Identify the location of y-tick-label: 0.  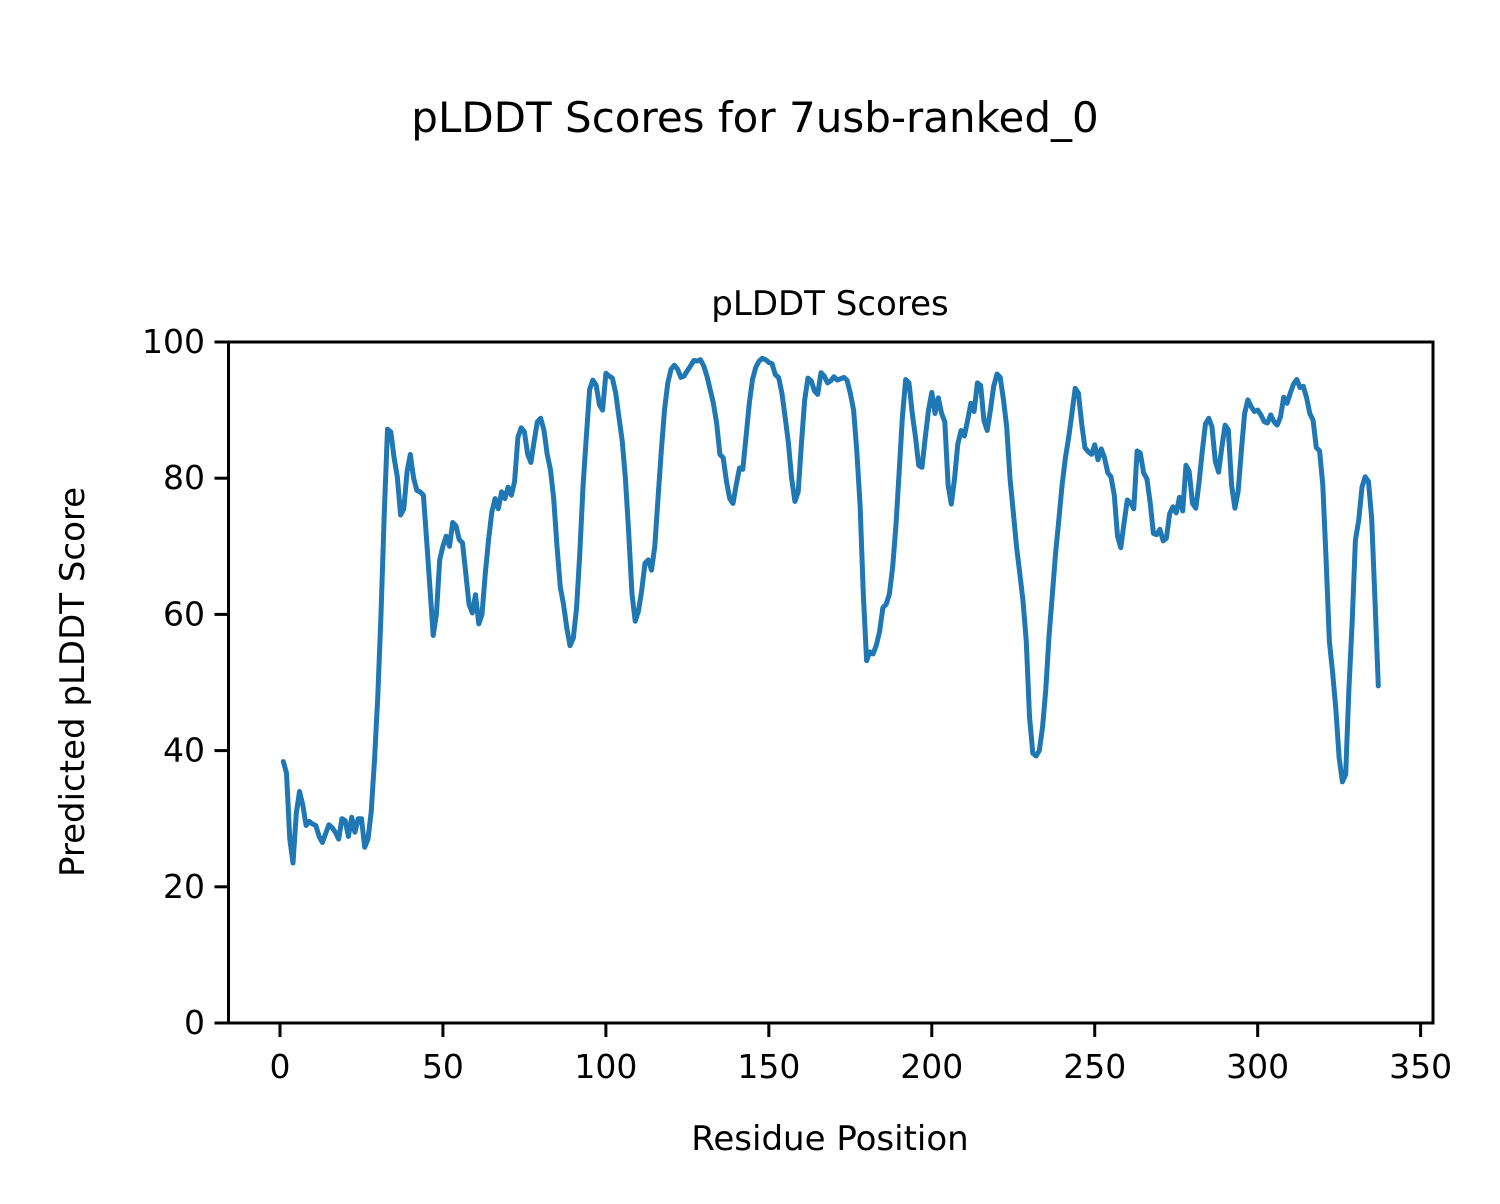
(194, 1022).